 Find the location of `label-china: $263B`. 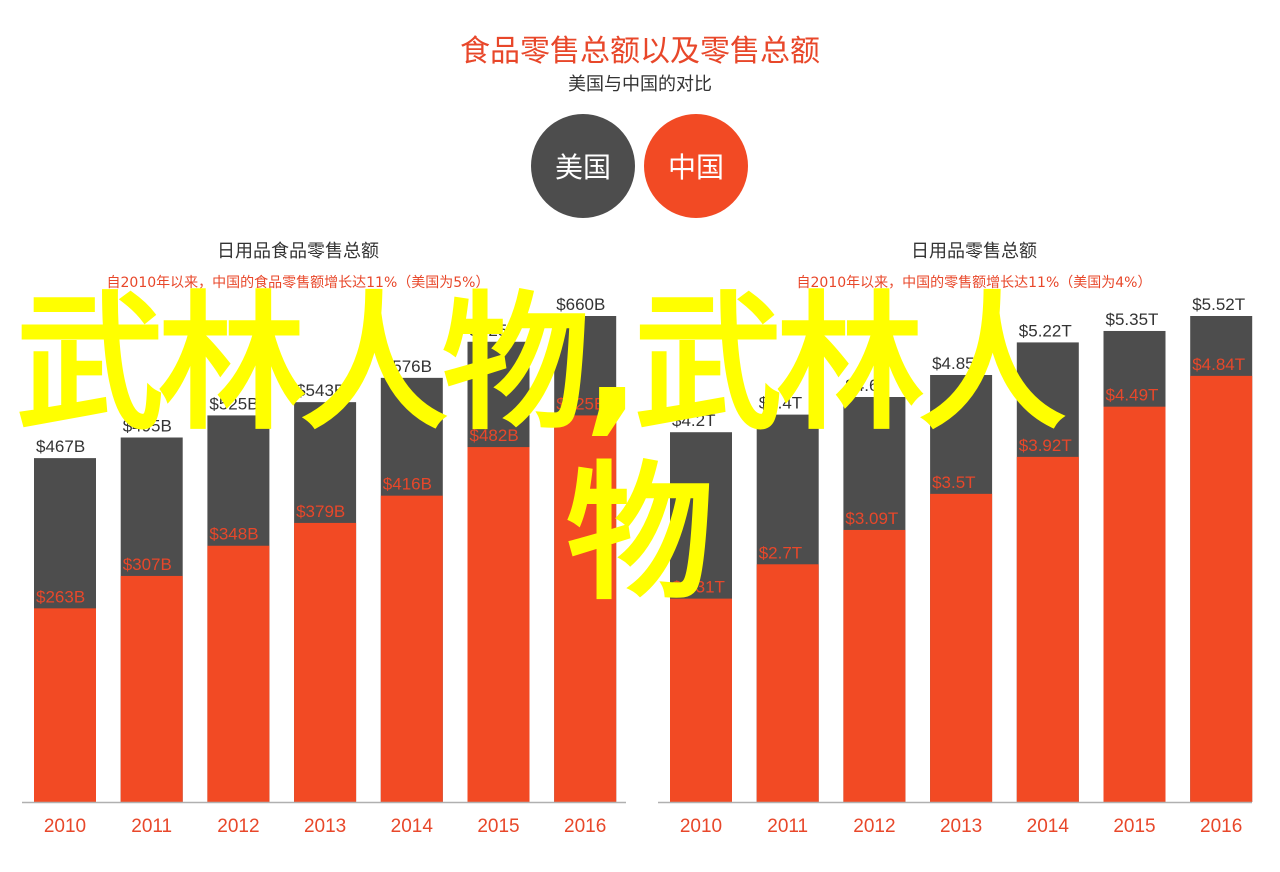

label-china: $263B is located at coordinates (60, 596).